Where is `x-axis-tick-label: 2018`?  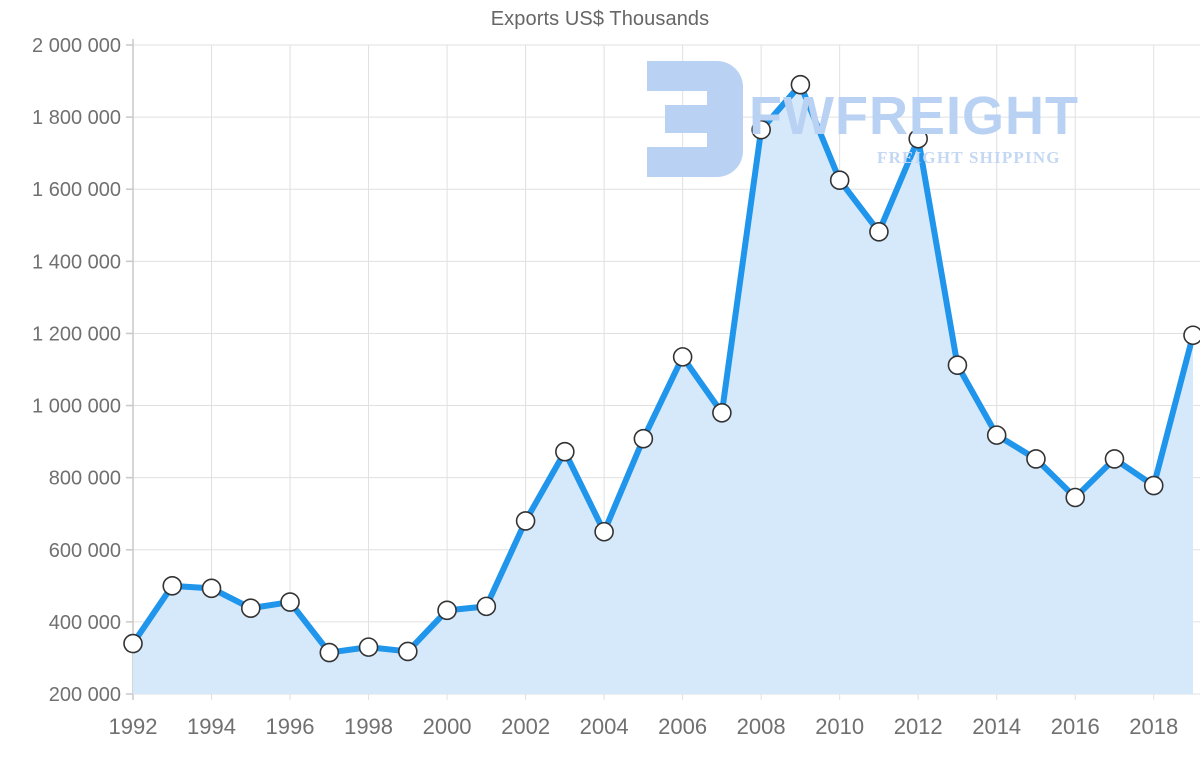
x-axis-tick-label: 2018 is located at coordinates (1153, 726).